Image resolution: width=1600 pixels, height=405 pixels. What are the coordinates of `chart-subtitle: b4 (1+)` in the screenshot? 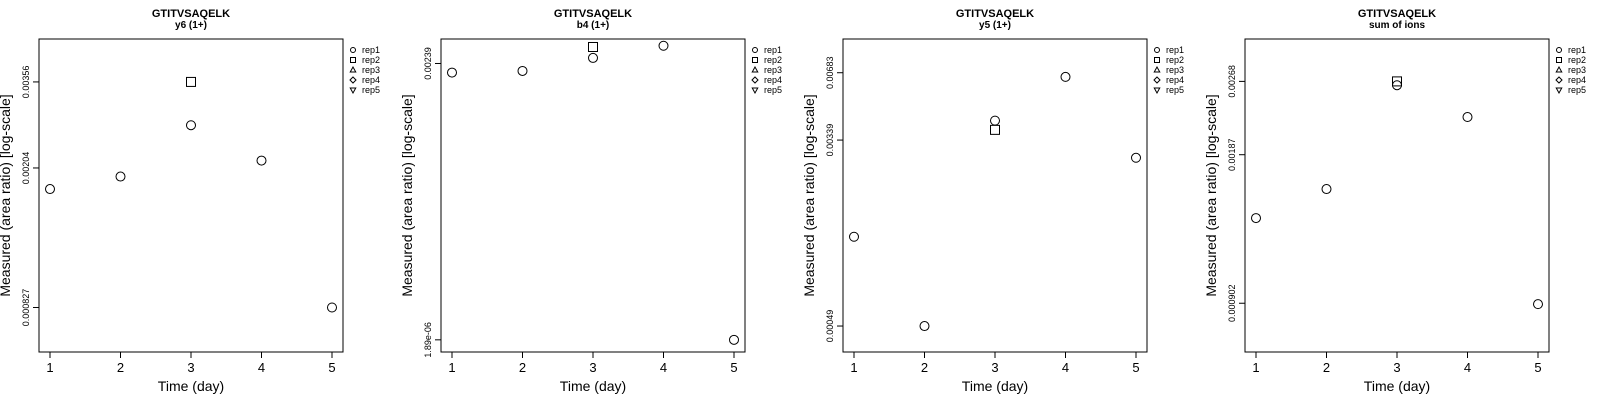 It's located at (593, 25).